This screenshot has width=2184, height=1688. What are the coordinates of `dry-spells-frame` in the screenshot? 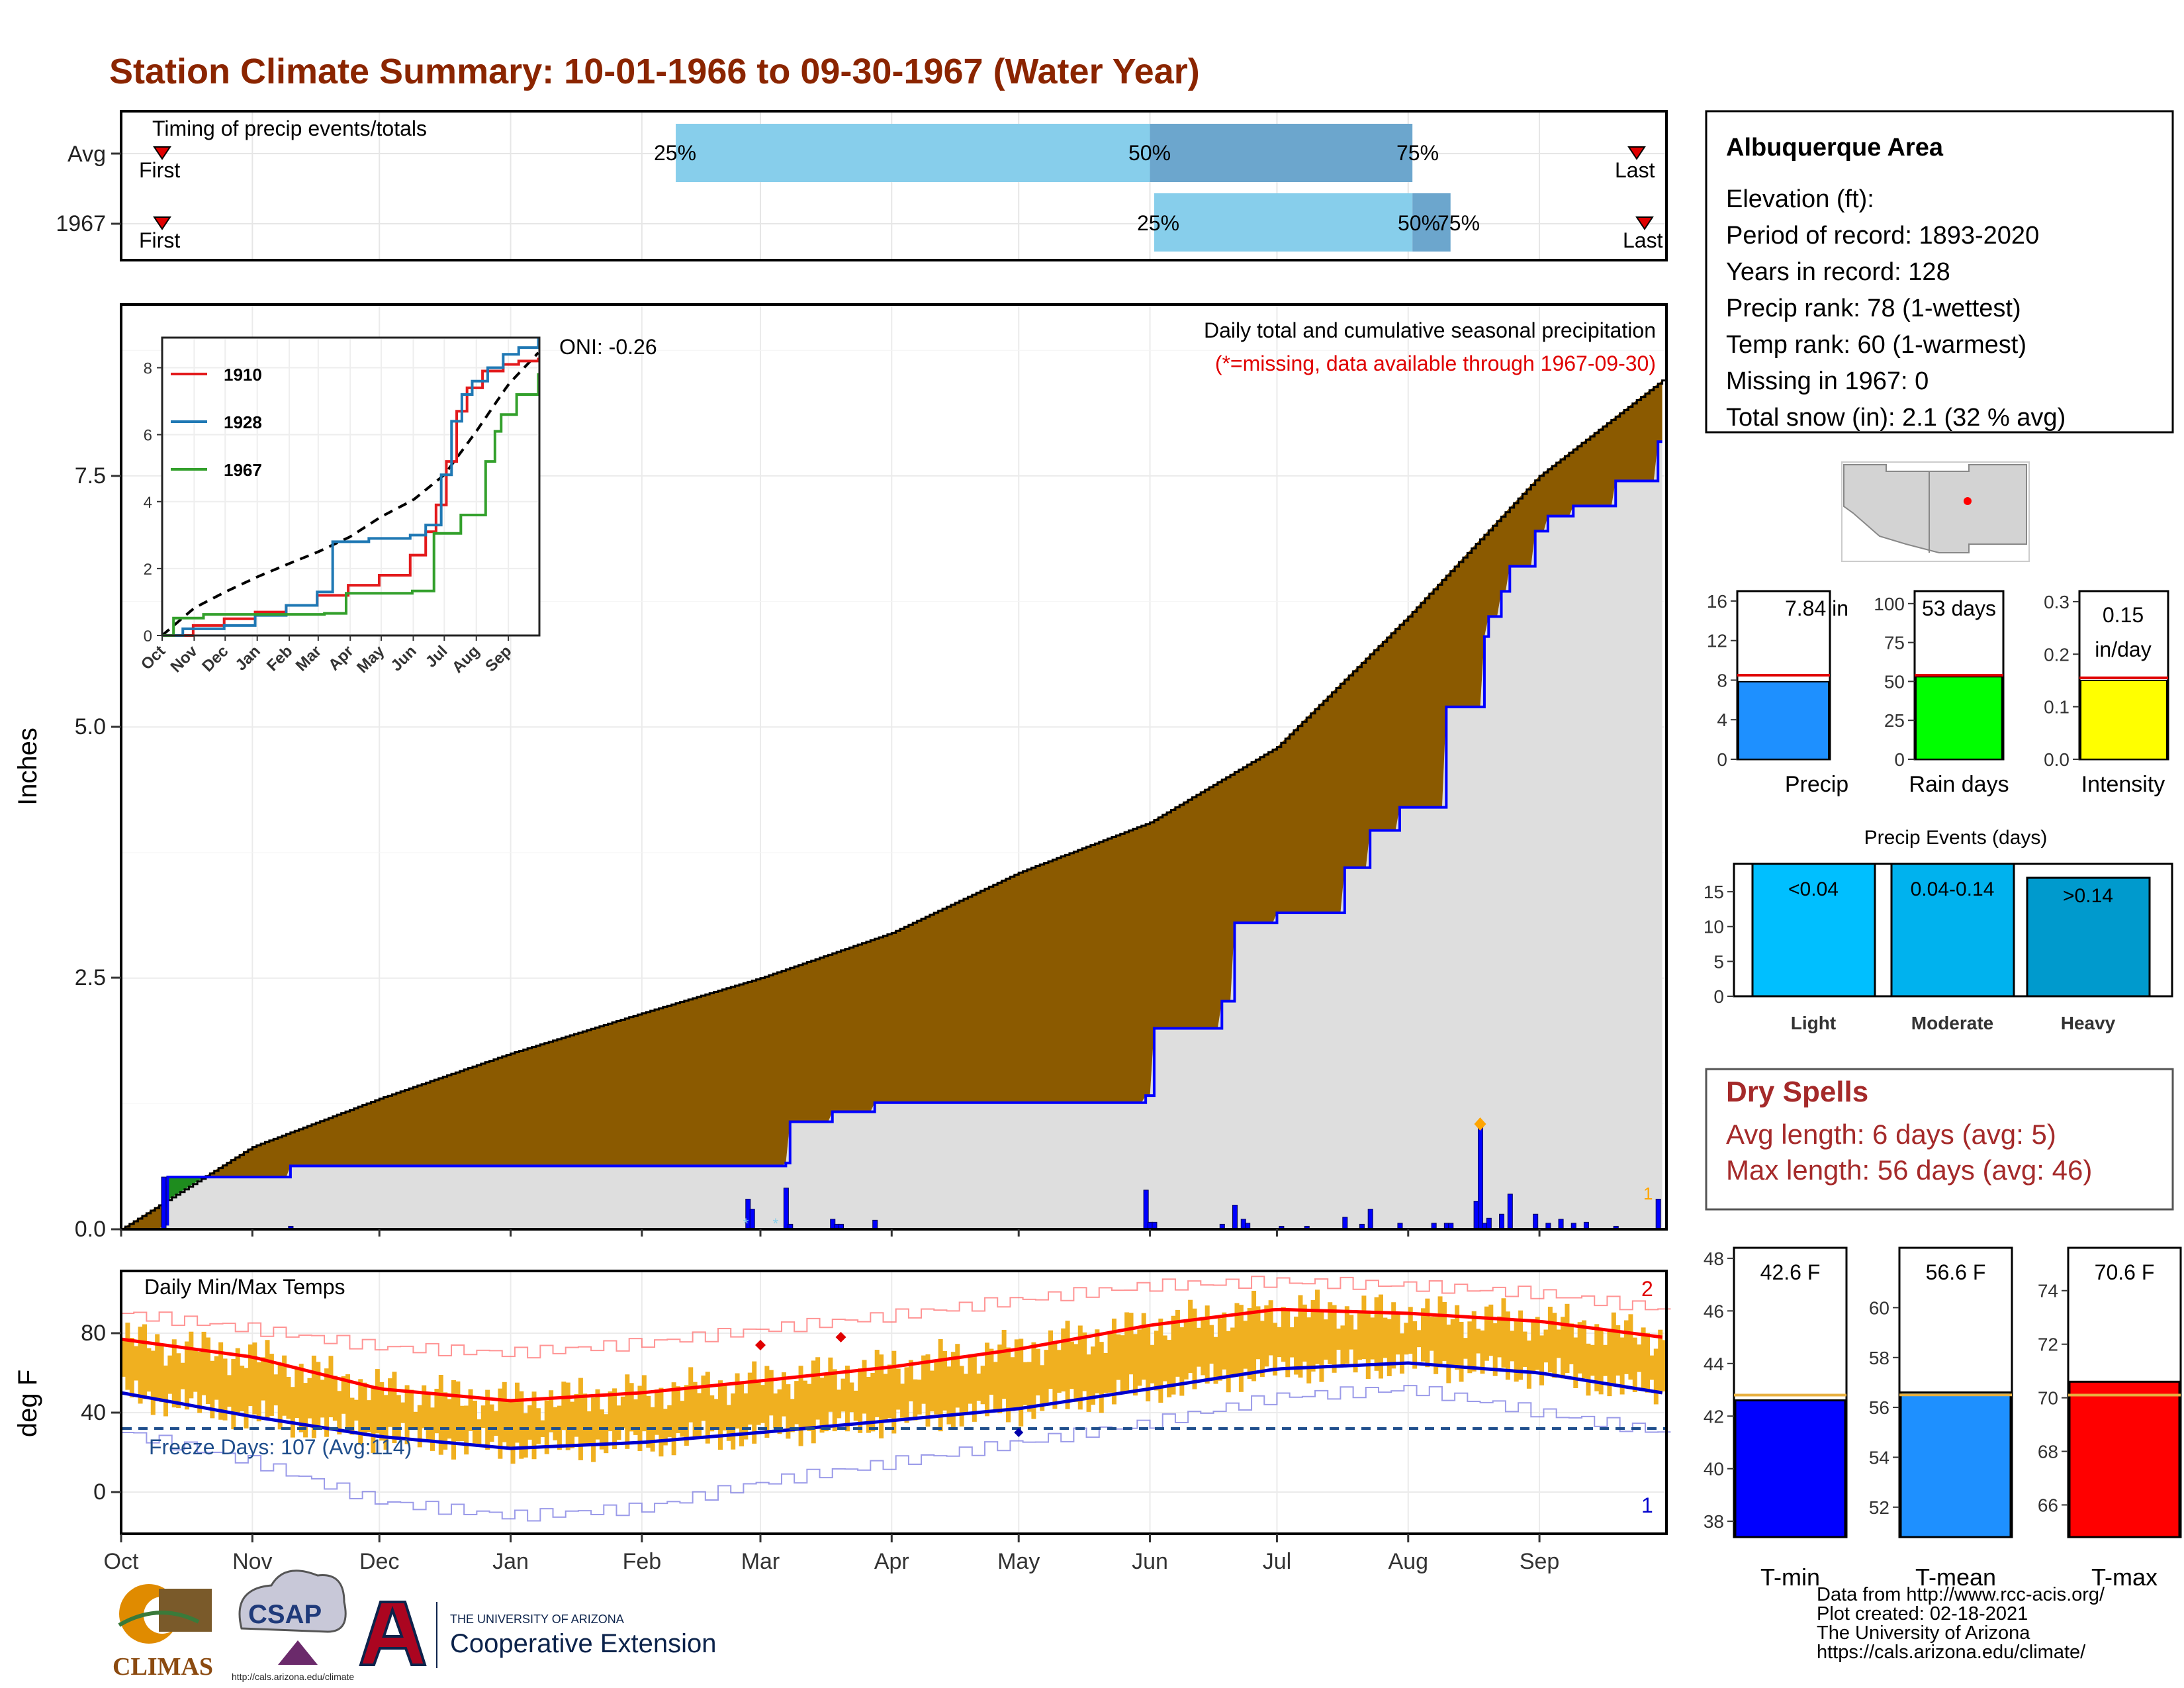 It's located at (1940, 1139).